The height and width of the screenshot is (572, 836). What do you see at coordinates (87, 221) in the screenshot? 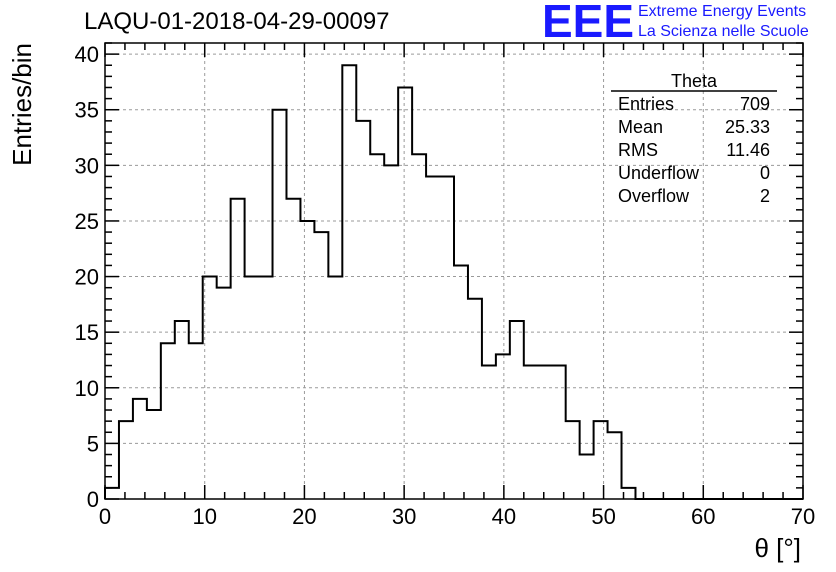
I see `y-tick-label: 25` at bounding box center [87, 221].